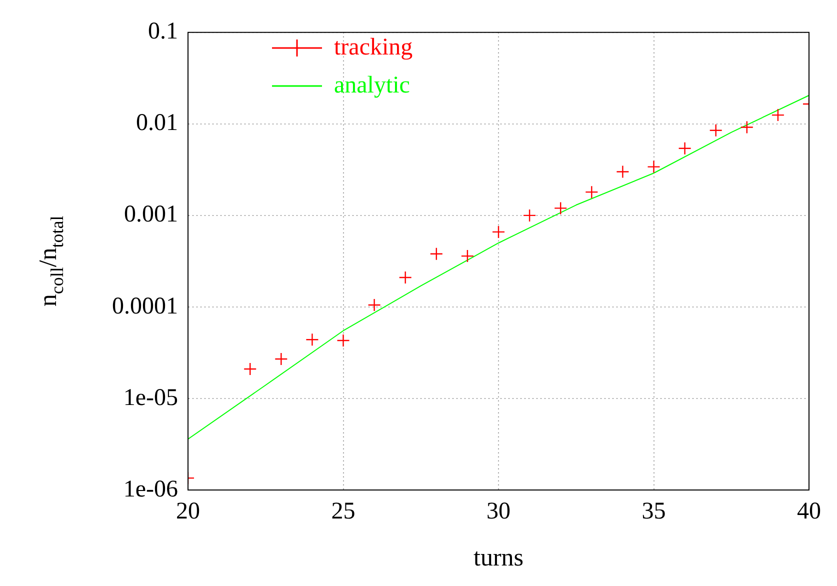  I want to click on x-axis-title: turns, so click(499, 558).